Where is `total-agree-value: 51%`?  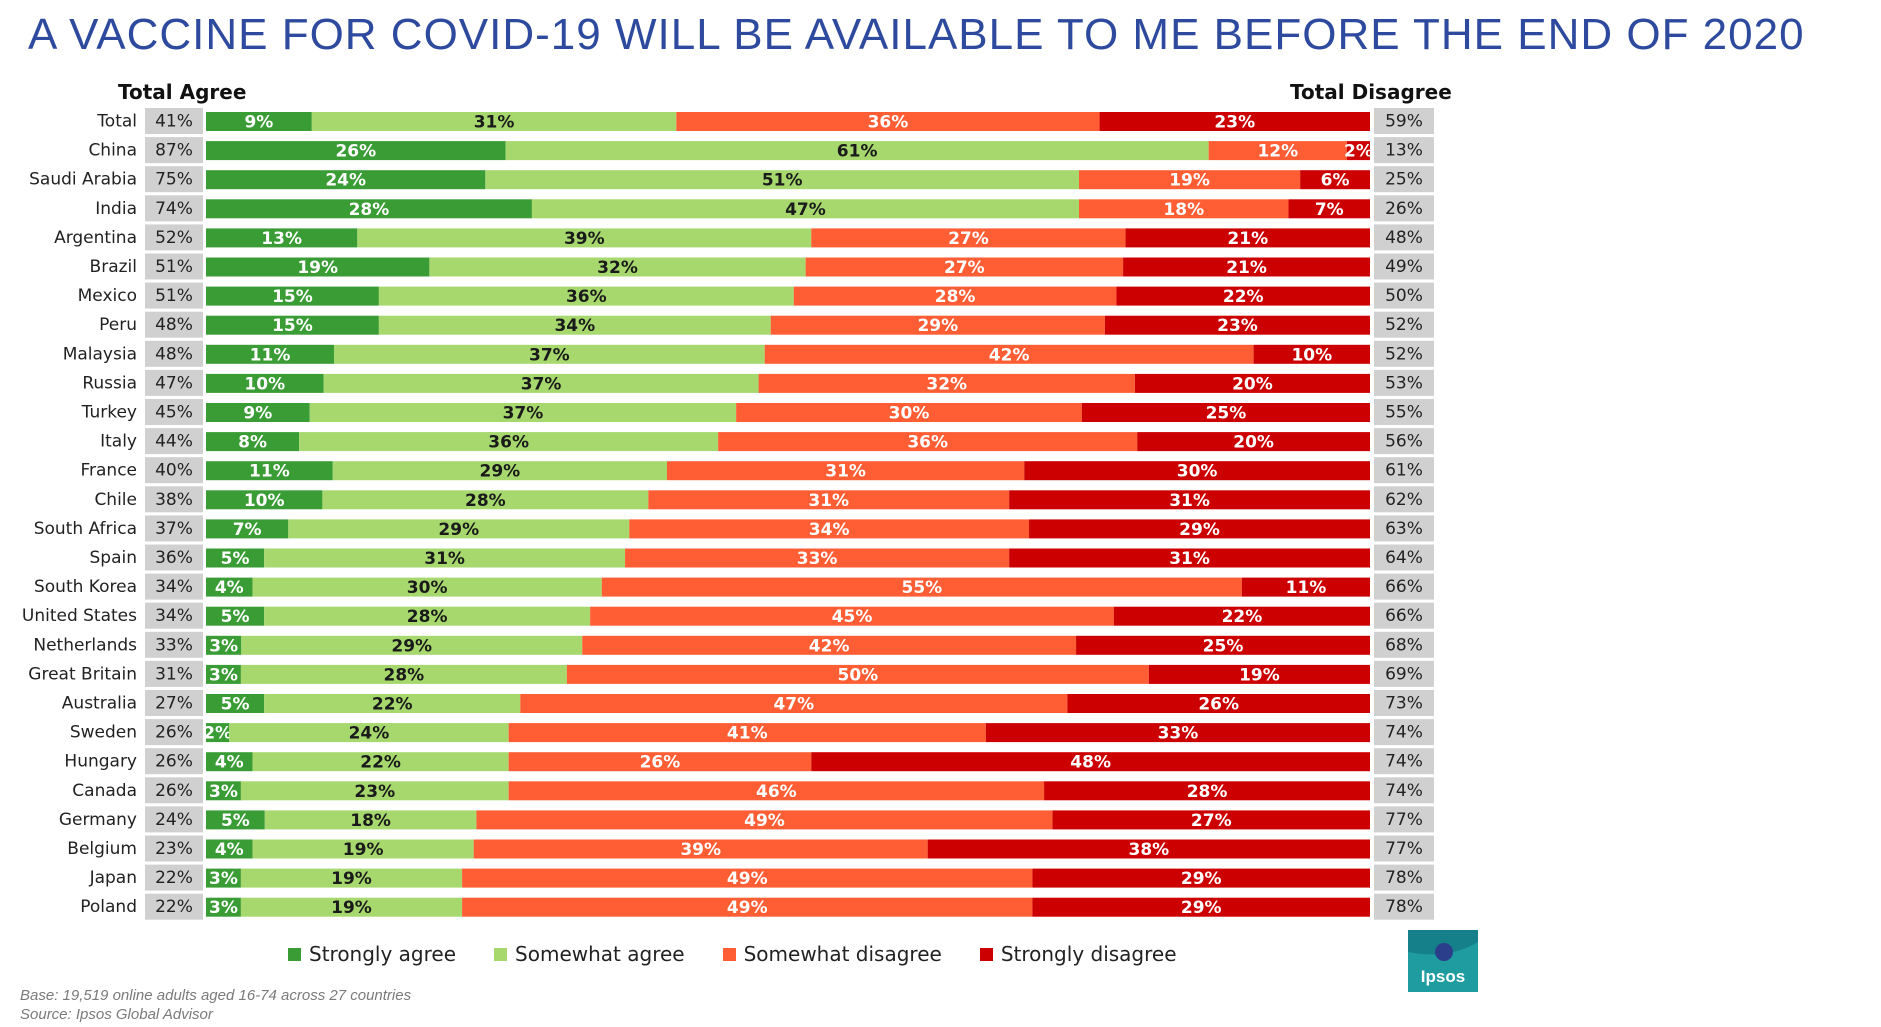 total-agree-value: 51% is located at coordinates (174, 296).